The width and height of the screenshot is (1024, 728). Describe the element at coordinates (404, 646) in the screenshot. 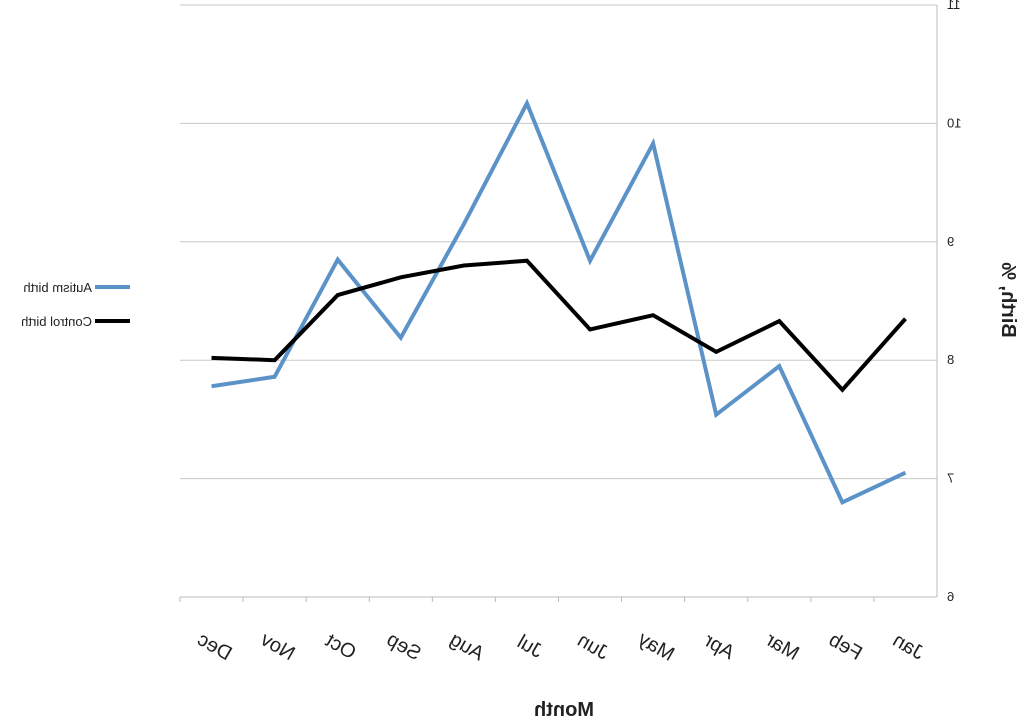

I see `x-tick-label: Sep` at that location.